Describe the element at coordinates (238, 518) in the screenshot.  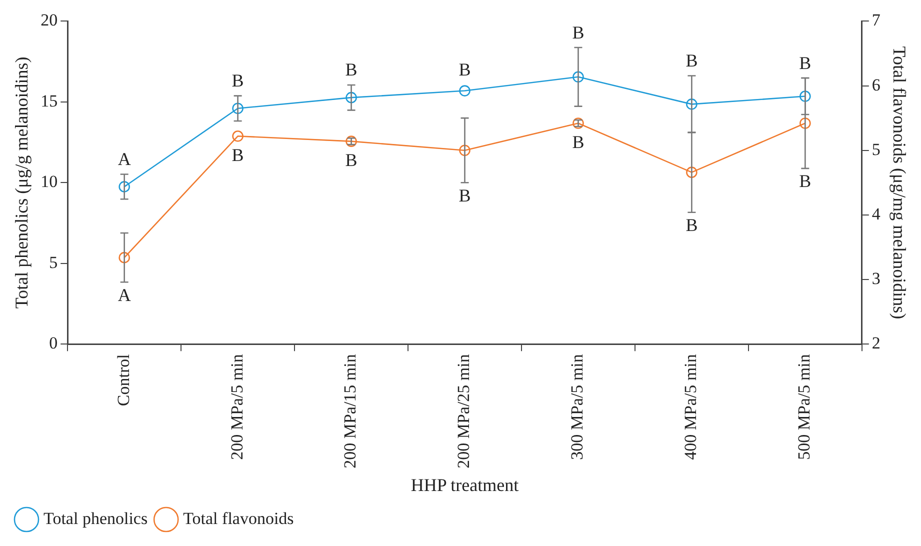
I see `legend-label: Total flavonoids` at that location.